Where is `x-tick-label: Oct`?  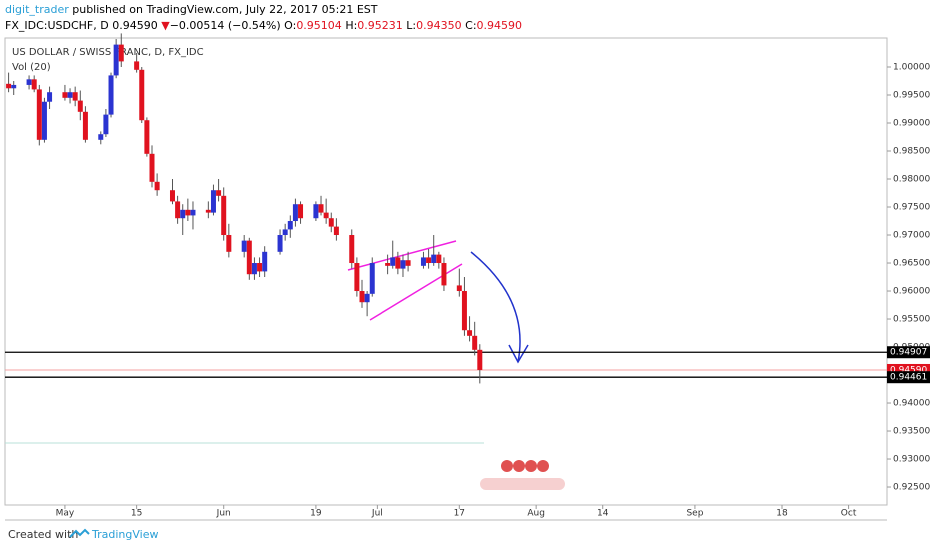
x-tick-label: Oct is located at coordinates (849, 514).